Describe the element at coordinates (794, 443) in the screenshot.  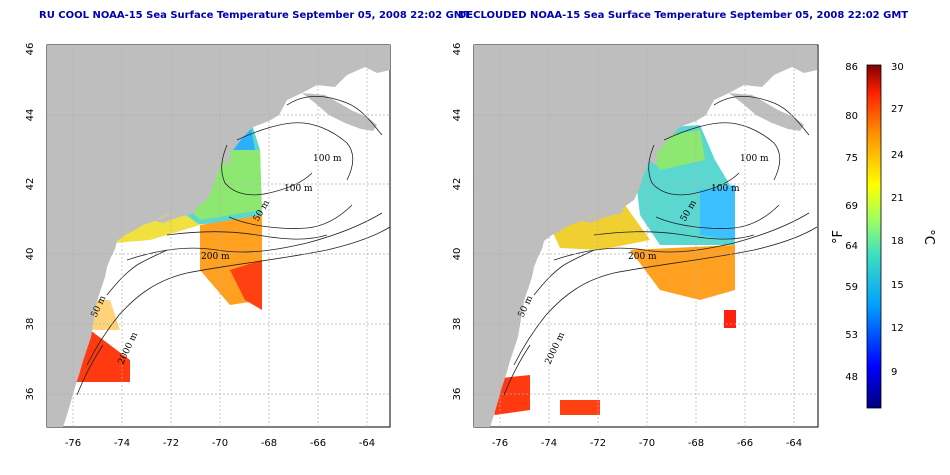
I see `right-x-tick: -64` at that location.